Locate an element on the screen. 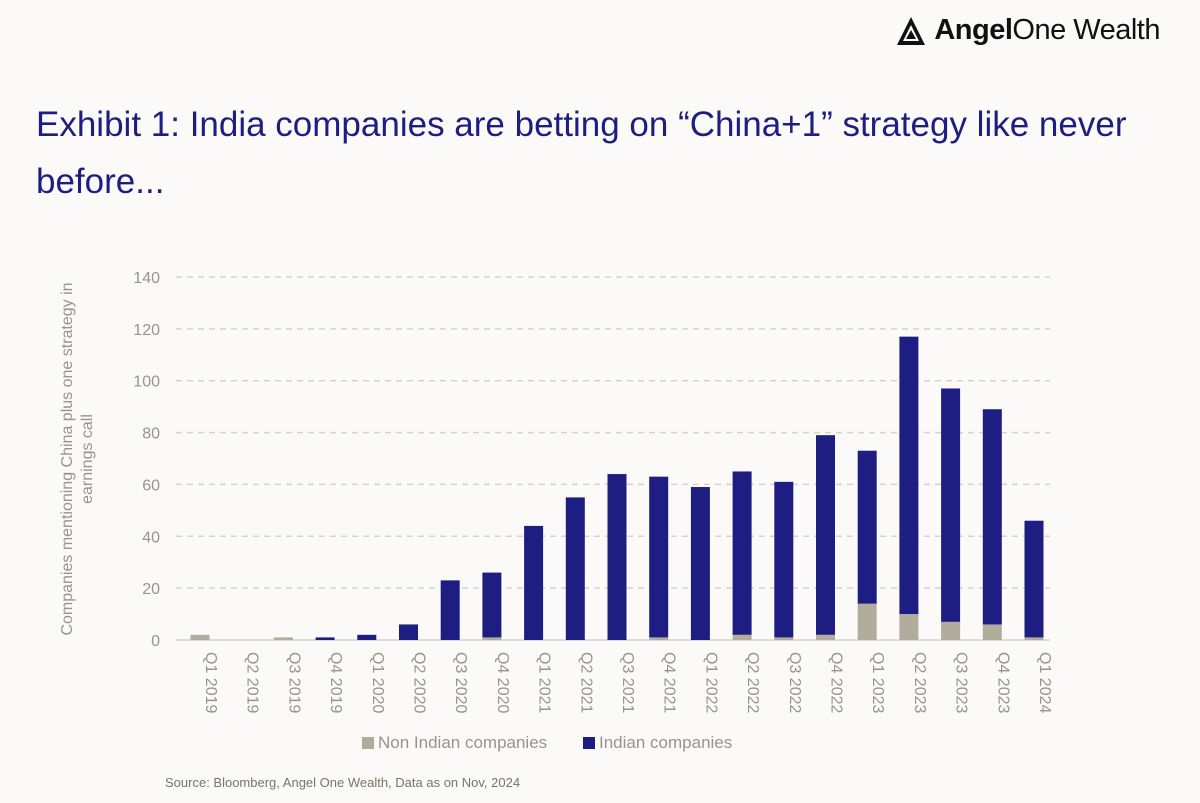 Image resolution: width=1200 pixels, height=803 pixels. x-tick-label: Q2 2020 is located at coordinates (419, 682).